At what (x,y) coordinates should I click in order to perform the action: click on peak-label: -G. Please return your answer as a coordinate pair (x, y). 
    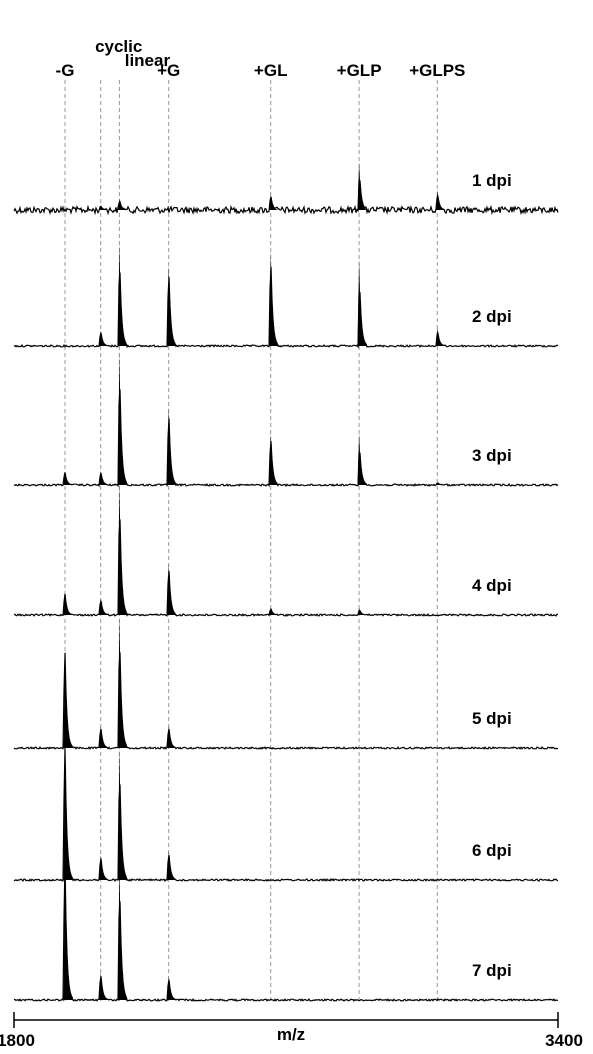
    Looking at the image, I should click on (65, 70).